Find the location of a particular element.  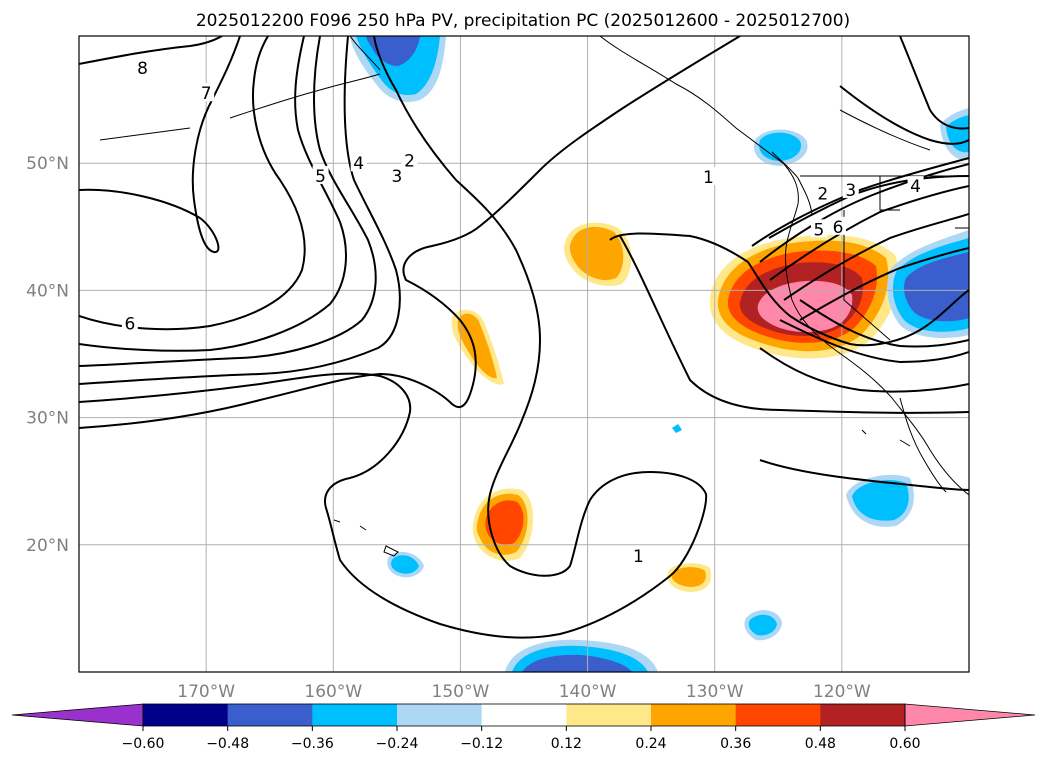

contour-label-11: 5 is located at coordinates (819, 230).